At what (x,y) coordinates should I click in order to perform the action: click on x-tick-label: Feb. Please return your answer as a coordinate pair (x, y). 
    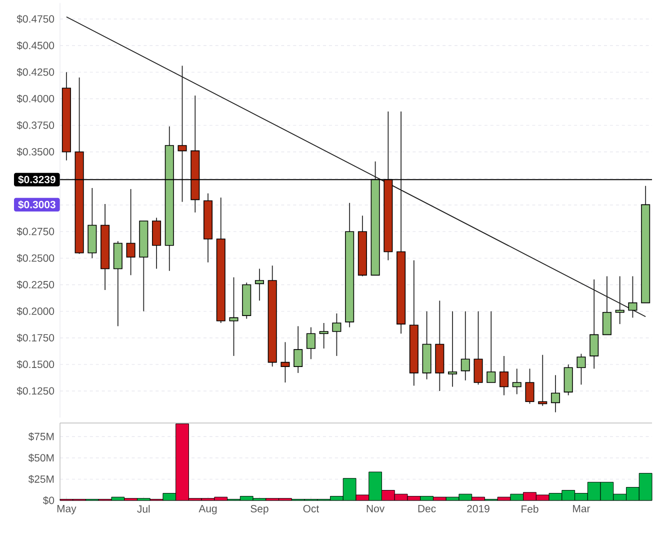
    Looking at the image, I should click on (530, 509).